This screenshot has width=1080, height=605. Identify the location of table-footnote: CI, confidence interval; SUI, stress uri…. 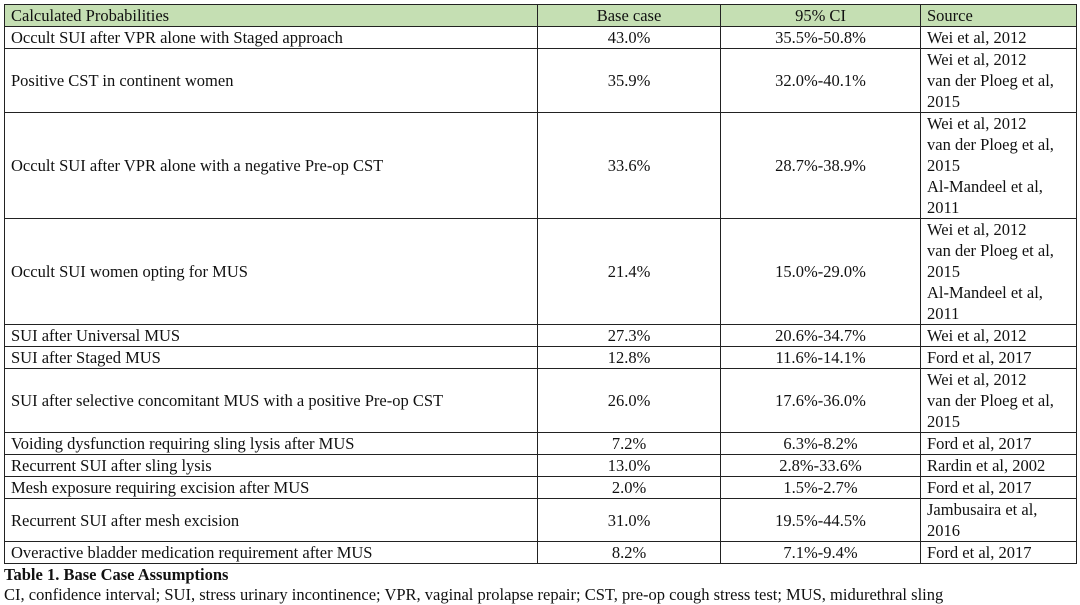
(474, 594).